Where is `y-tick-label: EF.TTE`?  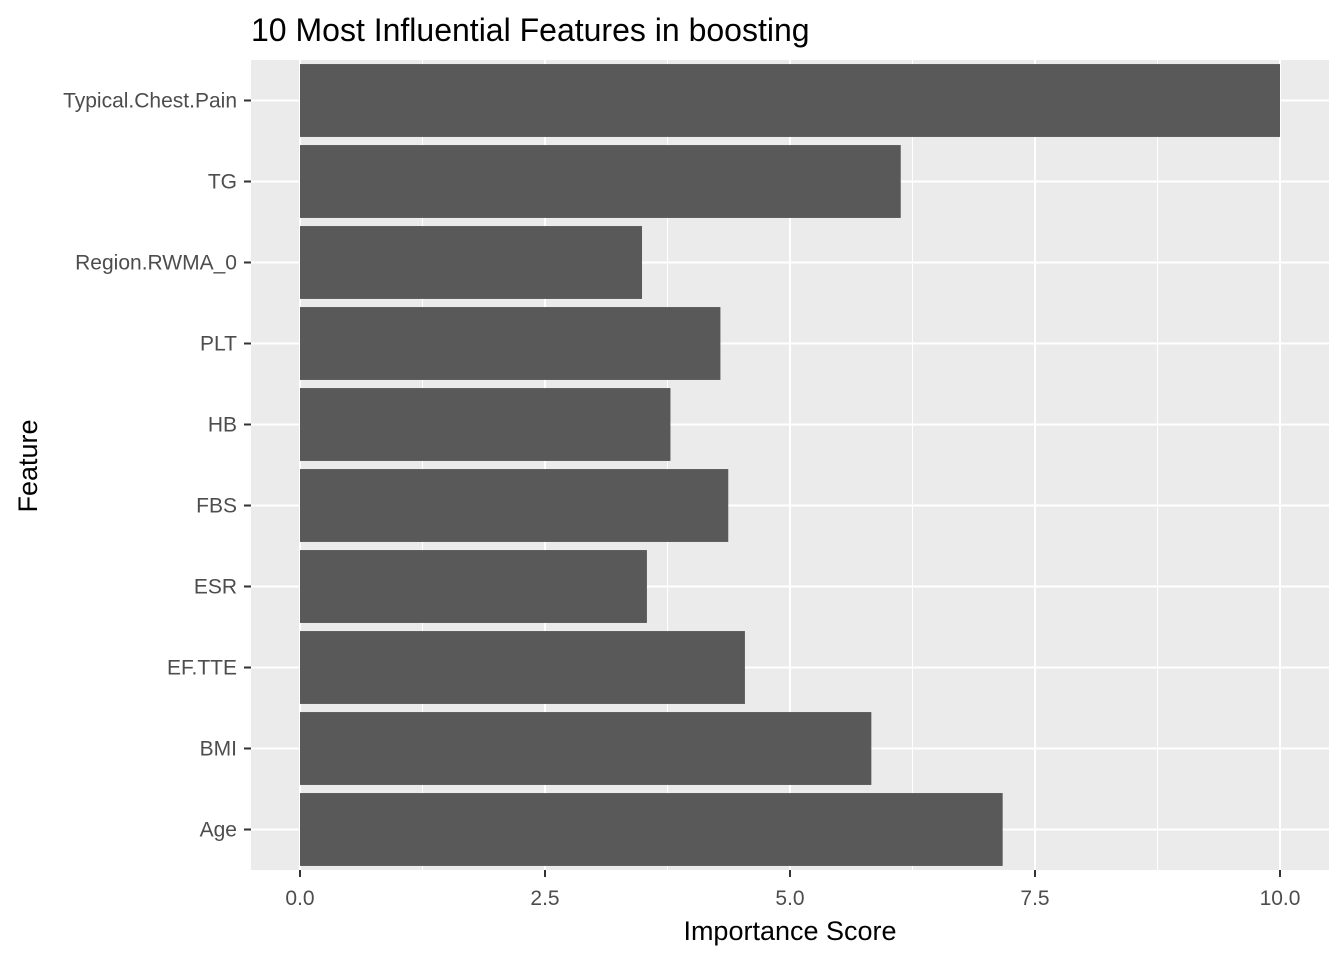
y-tick-label: EF.TTE is located at coordinates (202, 668).